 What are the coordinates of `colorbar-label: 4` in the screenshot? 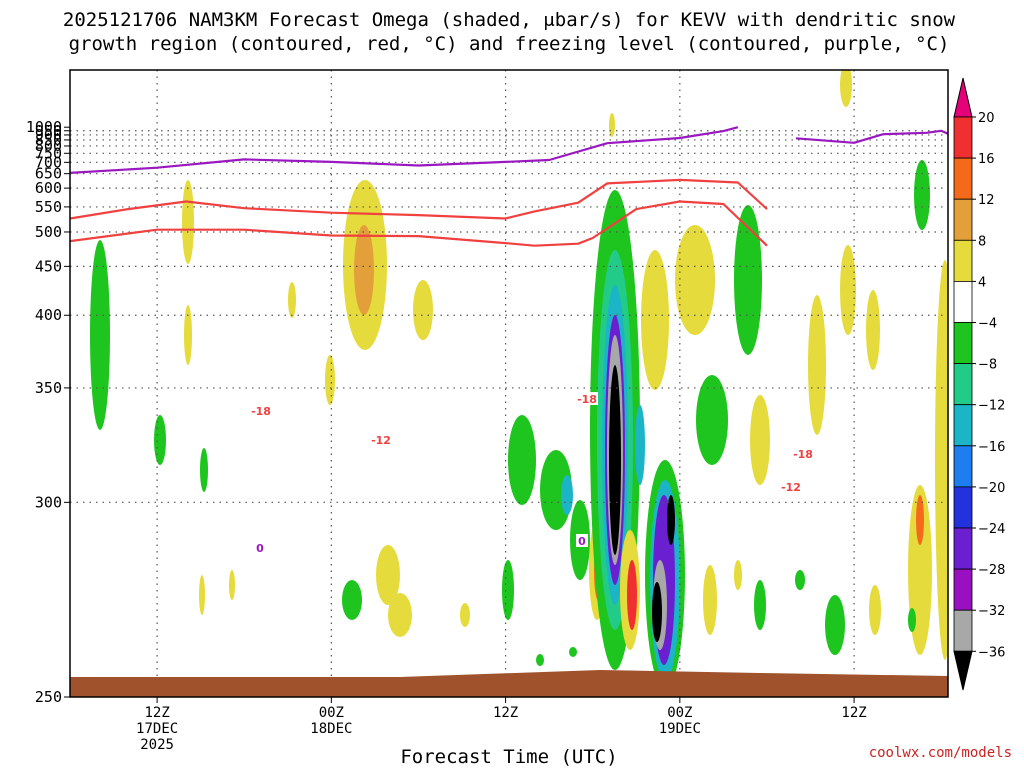 It's located at (982, 282).